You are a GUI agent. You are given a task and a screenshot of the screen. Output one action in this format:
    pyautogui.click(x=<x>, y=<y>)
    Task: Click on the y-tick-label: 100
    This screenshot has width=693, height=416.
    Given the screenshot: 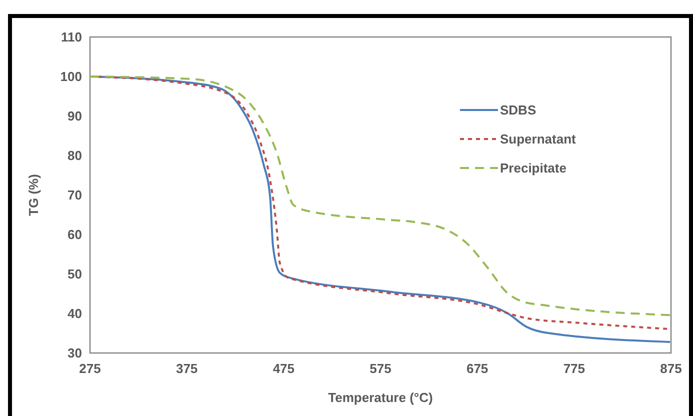 What is the action you would take?
    pyautogui.click(x=71, y=76)
    